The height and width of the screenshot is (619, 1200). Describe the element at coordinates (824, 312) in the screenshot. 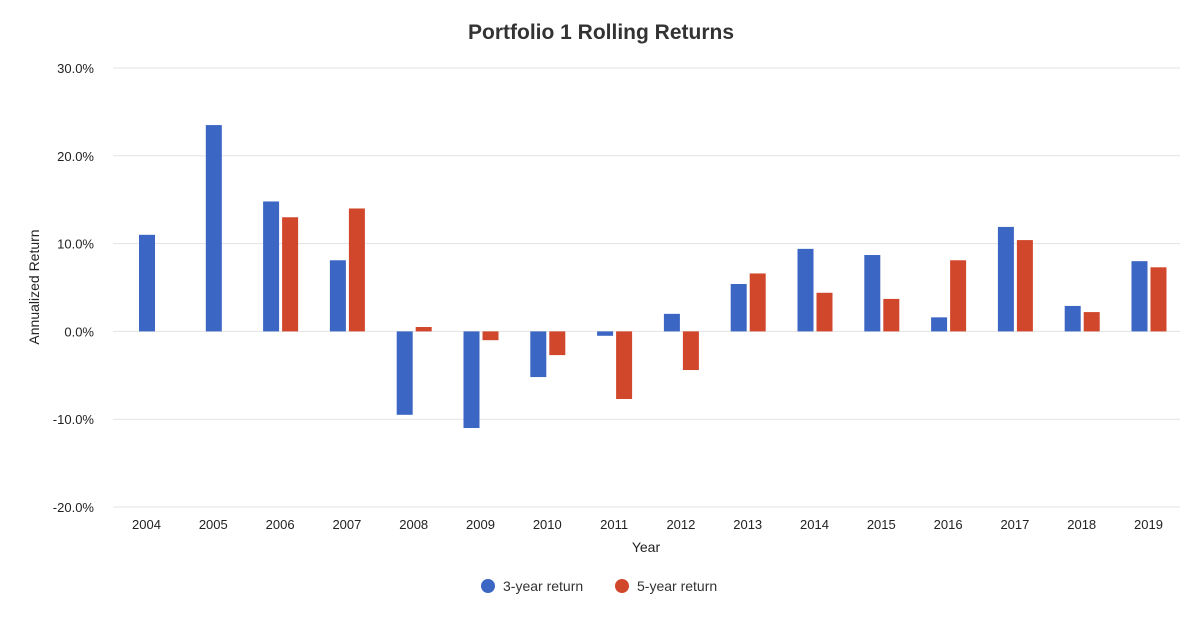

I see `bar-5yr-2014` at that location.